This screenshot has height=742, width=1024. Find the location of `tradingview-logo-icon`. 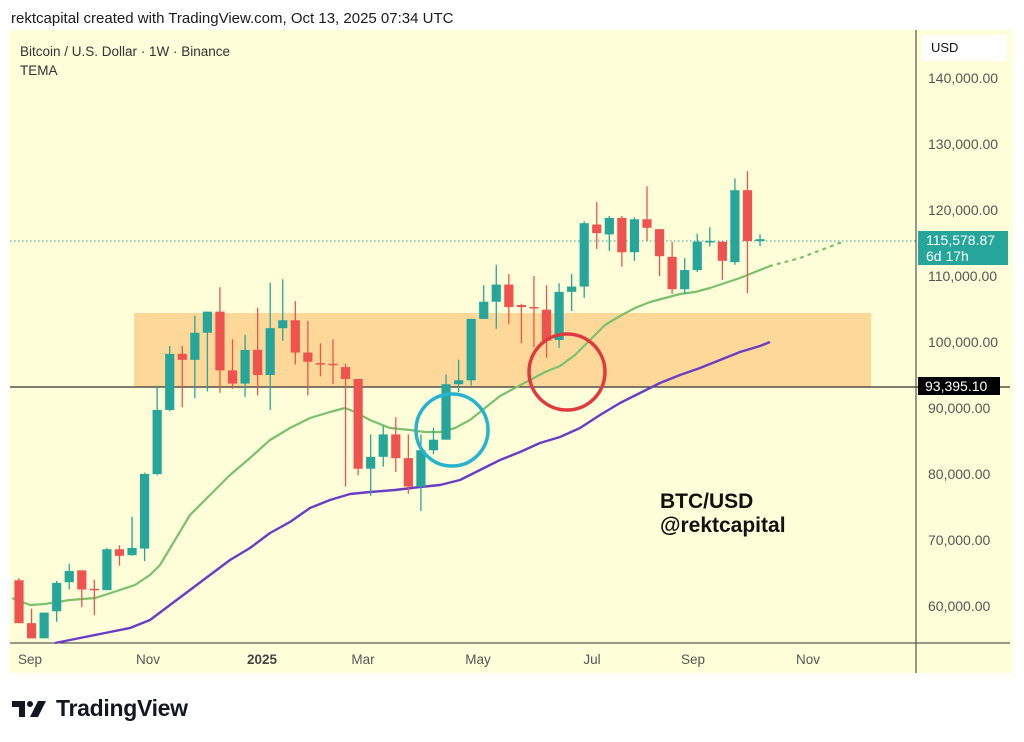

tradingview-logo-icon is located at coordinates (29, 708).